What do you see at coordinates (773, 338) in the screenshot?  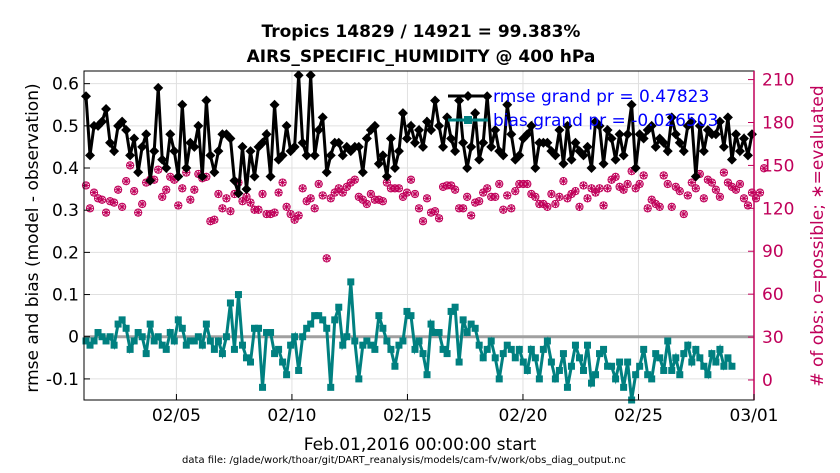 I see `right-tick-label: 30` at bounding box center [773, 338].